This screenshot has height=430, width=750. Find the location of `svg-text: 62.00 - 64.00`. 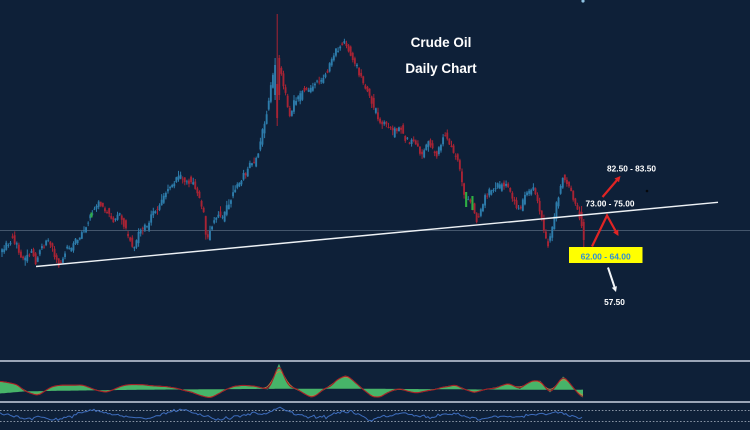

svg-text: 62.00 - 64.00 is located at coordinates (606, 257).